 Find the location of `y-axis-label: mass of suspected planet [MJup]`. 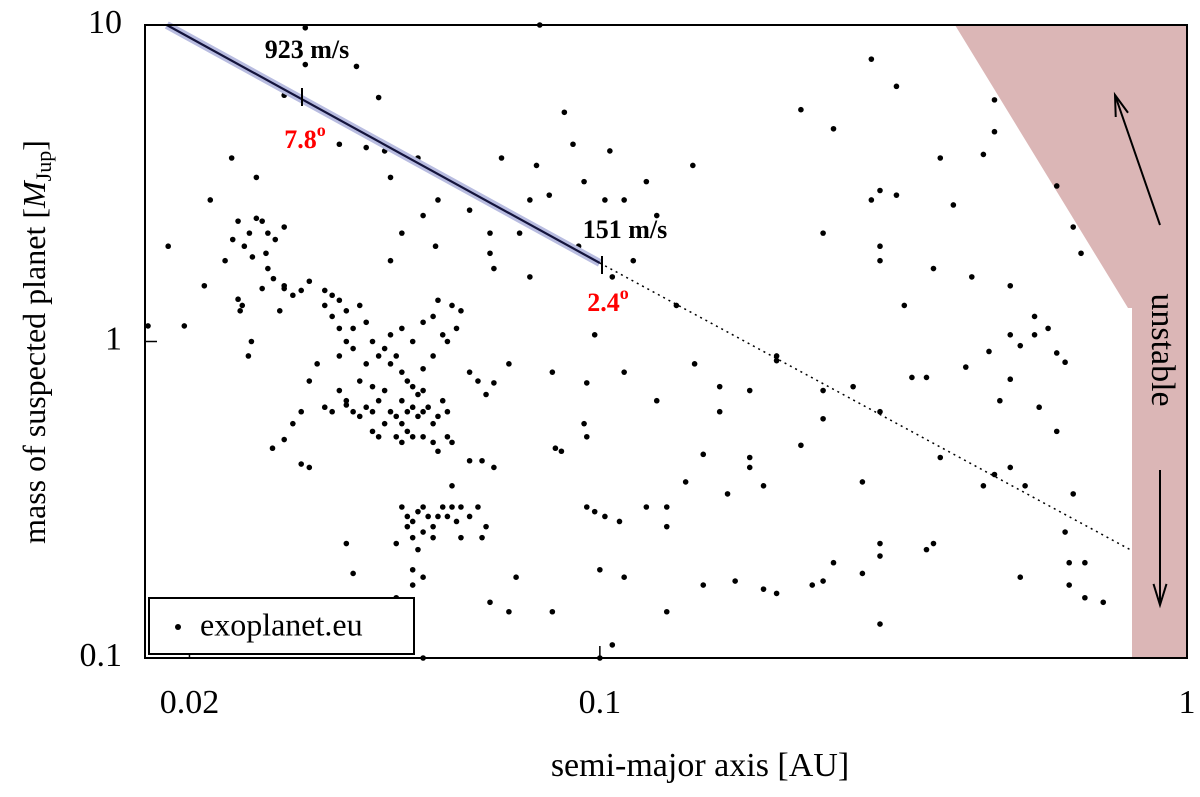

y-axis-label: mass of suspected planet [MJup] is located at coordinates (36, 342).